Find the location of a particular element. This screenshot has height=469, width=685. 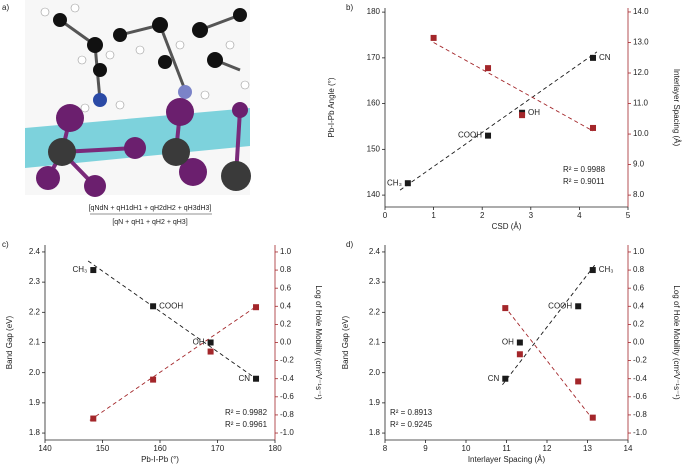

x-tick-label: 9 is located at coordinates (425, 448).